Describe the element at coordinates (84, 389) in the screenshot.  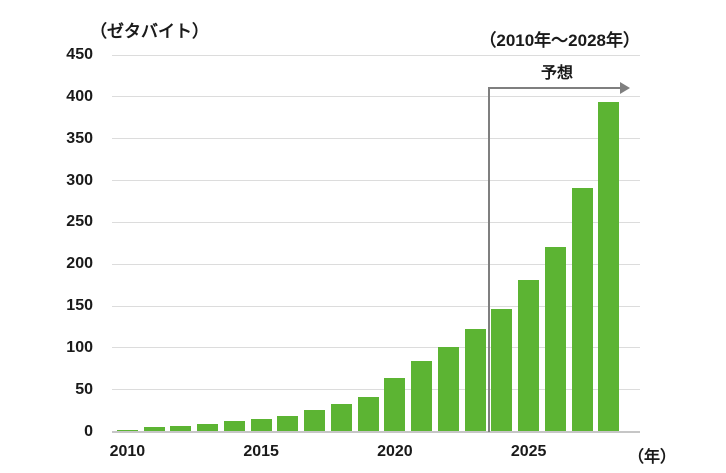
I see `y-tick-label: 50` at that location.